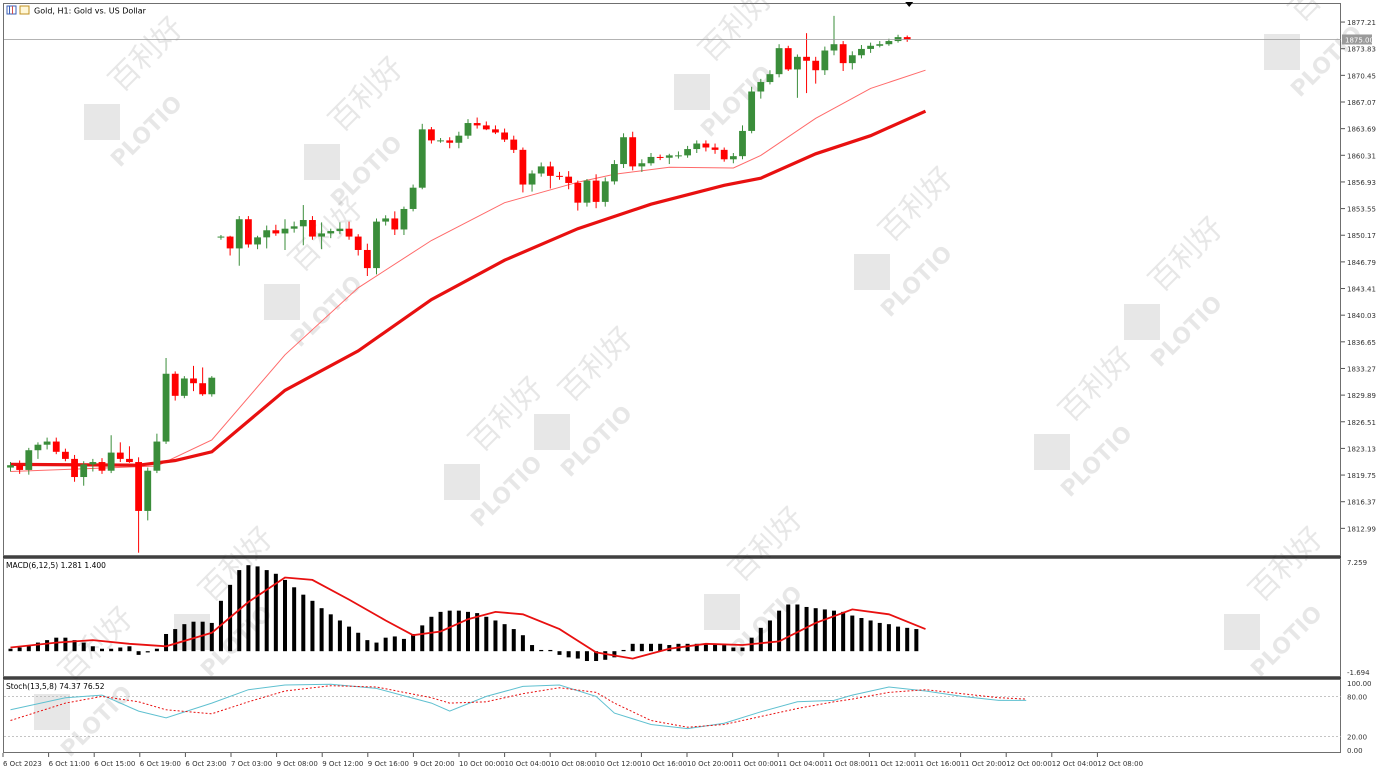 The width and height of the screenshot is (1386, 782). Describe the element at coordinates (1357, 697) in the screenshot. I see `stoch-tick-label: 80.00` at that location.